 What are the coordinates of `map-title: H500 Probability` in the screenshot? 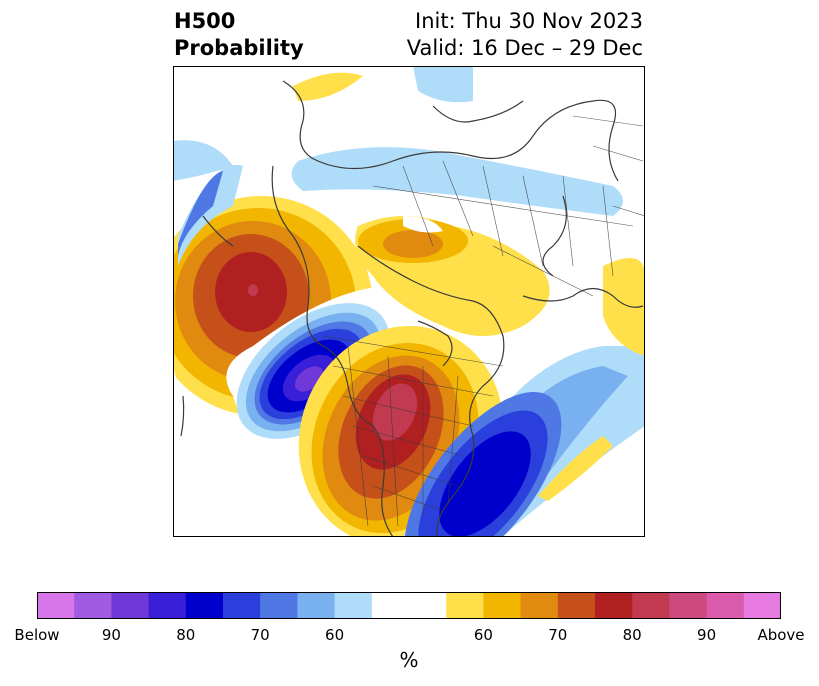 It's located at (239, 35).